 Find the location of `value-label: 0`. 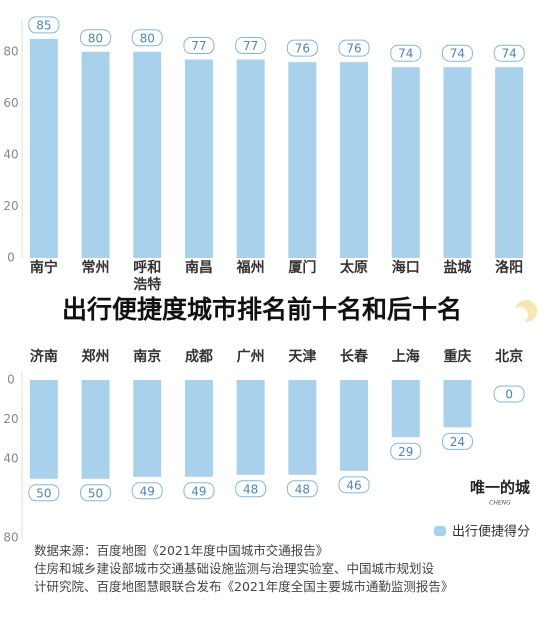

value-label: 0 is located at coordinates (509, 395).